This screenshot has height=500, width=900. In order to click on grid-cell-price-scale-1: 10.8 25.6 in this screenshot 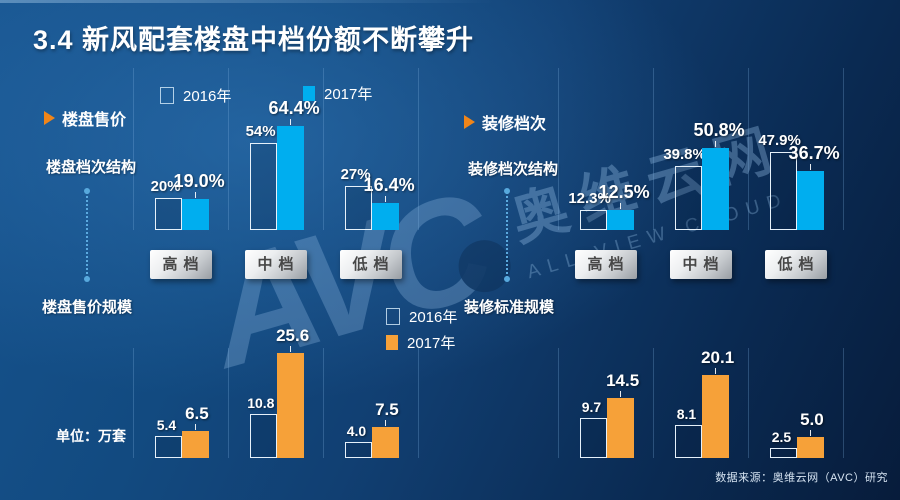, I will do `click(275, 392)`.